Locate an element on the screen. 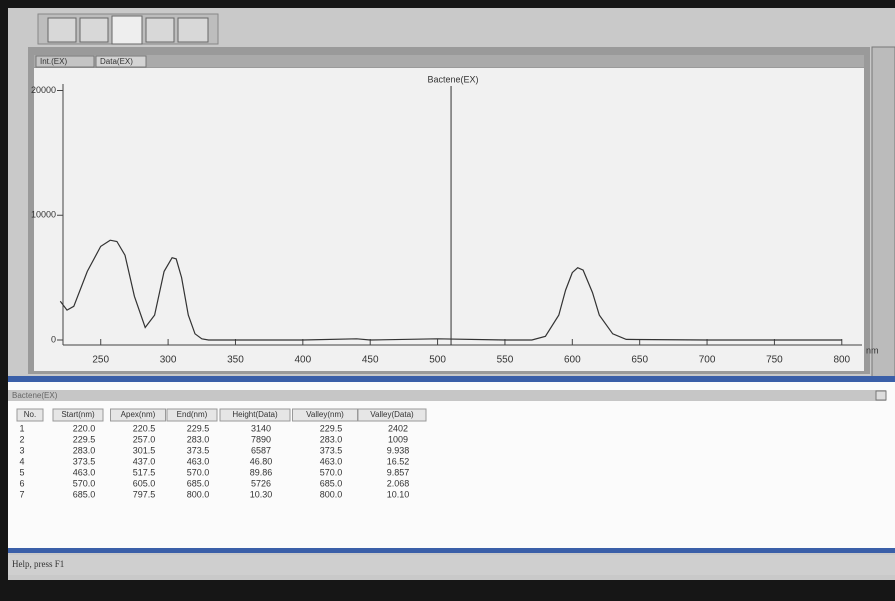 This screenshot has height=601, width=895. chart-title: Bactene(EX) is located at coordinates (453, 79).